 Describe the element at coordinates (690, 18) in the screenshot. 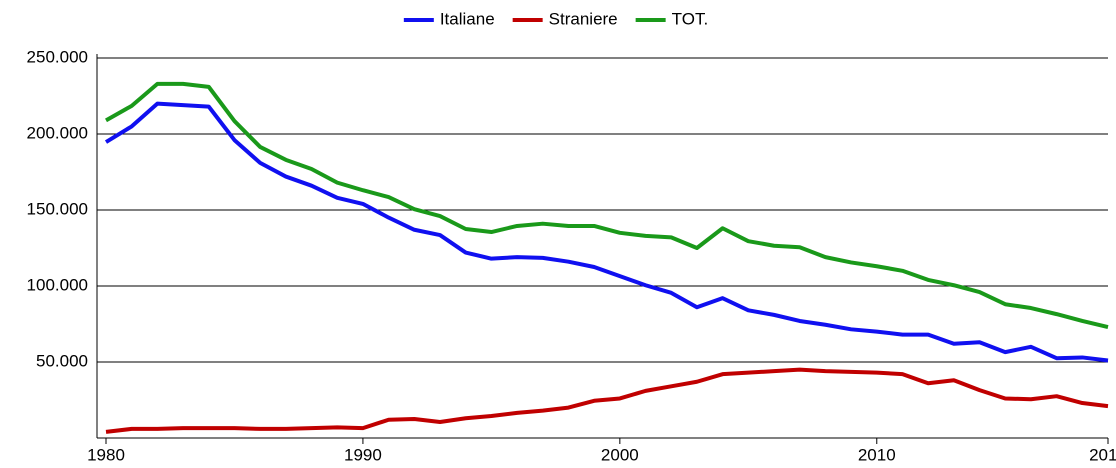

I see `legend-label: TOT.` at that location.